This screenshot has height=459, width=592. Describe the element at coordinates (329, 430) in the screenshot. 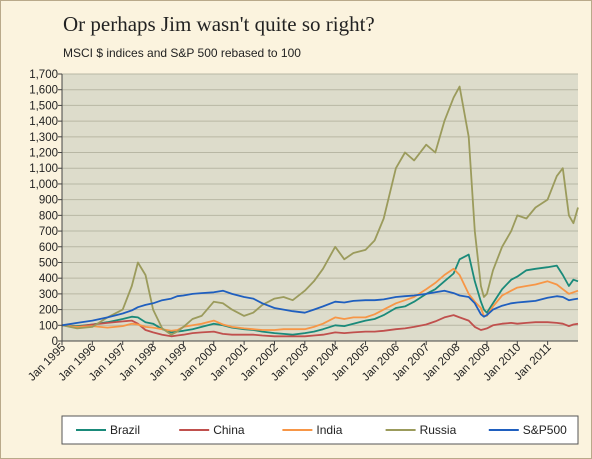

I see `legend-label: India` at that location.